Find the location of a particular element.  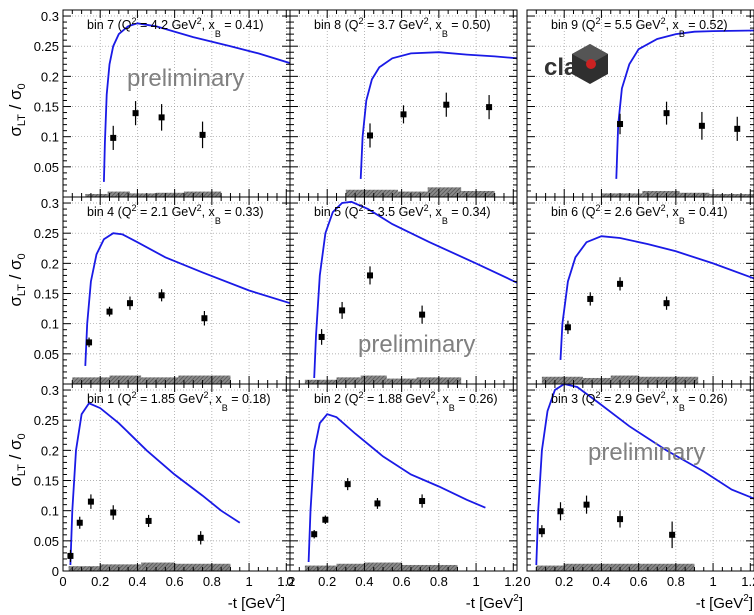

clas-logo: clas is located at coordinates (576, 64).